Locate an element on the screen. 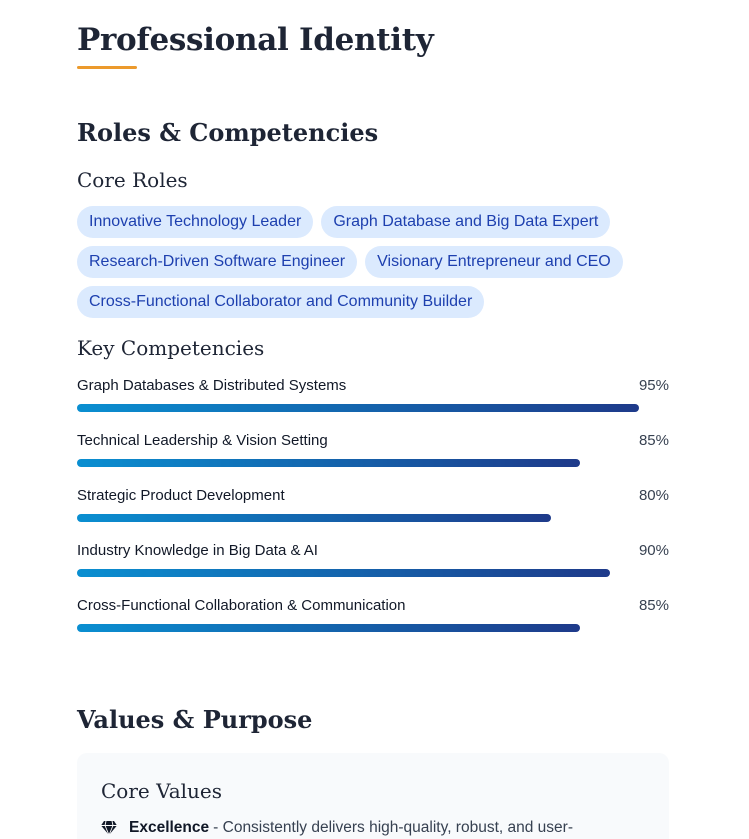 The image size is (749, 839). roles-competencies-heading: Roles & Competencies is located at coordinates (228, 132).